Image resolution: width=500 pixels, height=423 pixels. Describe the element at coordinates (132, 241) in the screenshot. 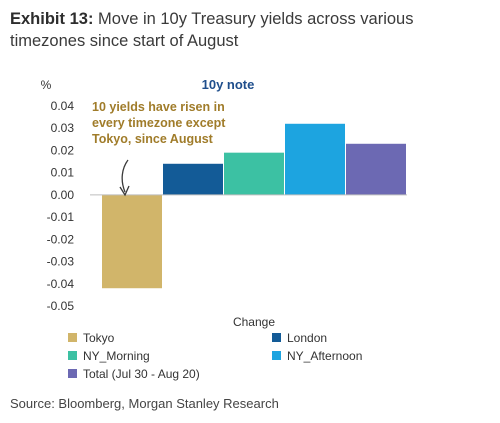

I see `bar-tokyo` at that location.